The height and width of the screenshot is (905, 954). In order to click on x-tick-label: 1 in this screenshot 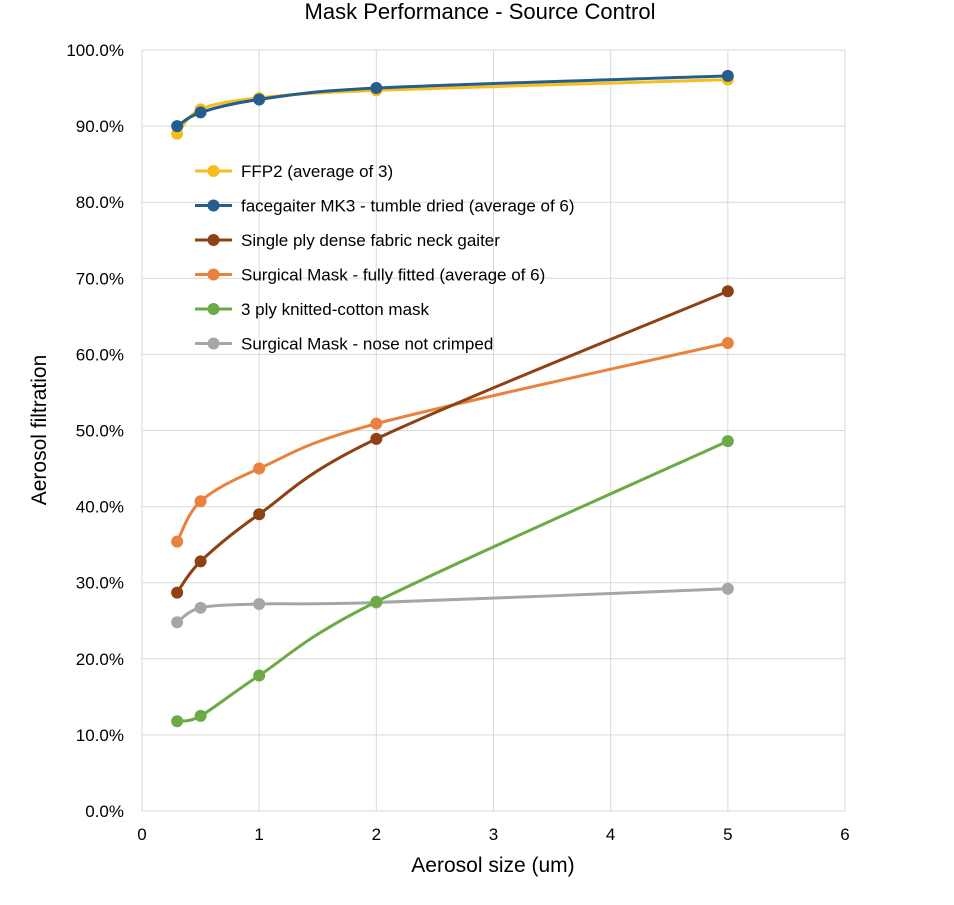, I will do `click(258, 834)`.